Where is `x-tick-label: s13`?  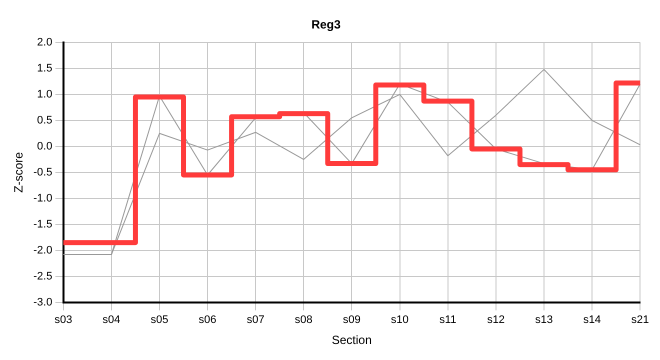
x-tick-label: s13 is located at coordinates (544, 320).